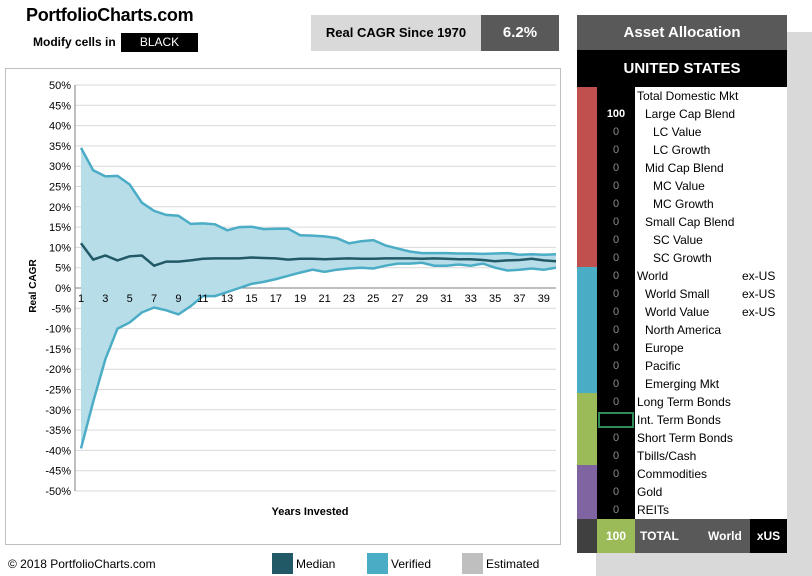  What do you see at coordinates (672, 474) in the screenshot?
I see `allocation-asset-label: Commodities` at bounding box center [672, 474].